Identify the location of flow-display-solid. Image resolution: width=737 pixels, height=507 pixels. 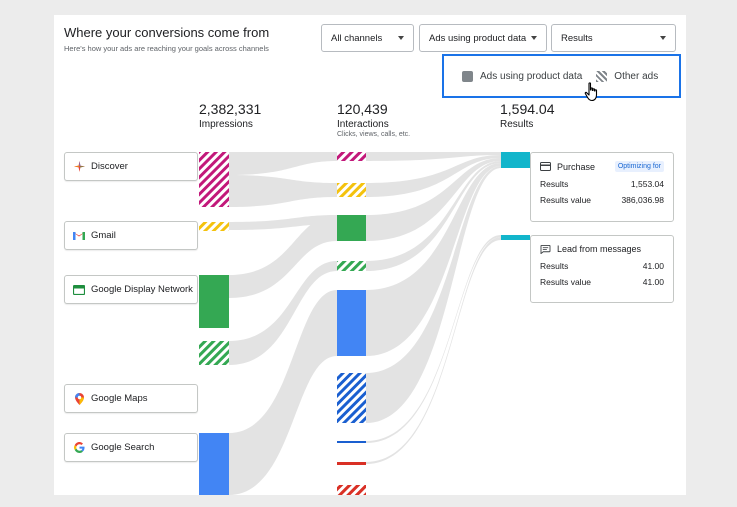
(283, 256).